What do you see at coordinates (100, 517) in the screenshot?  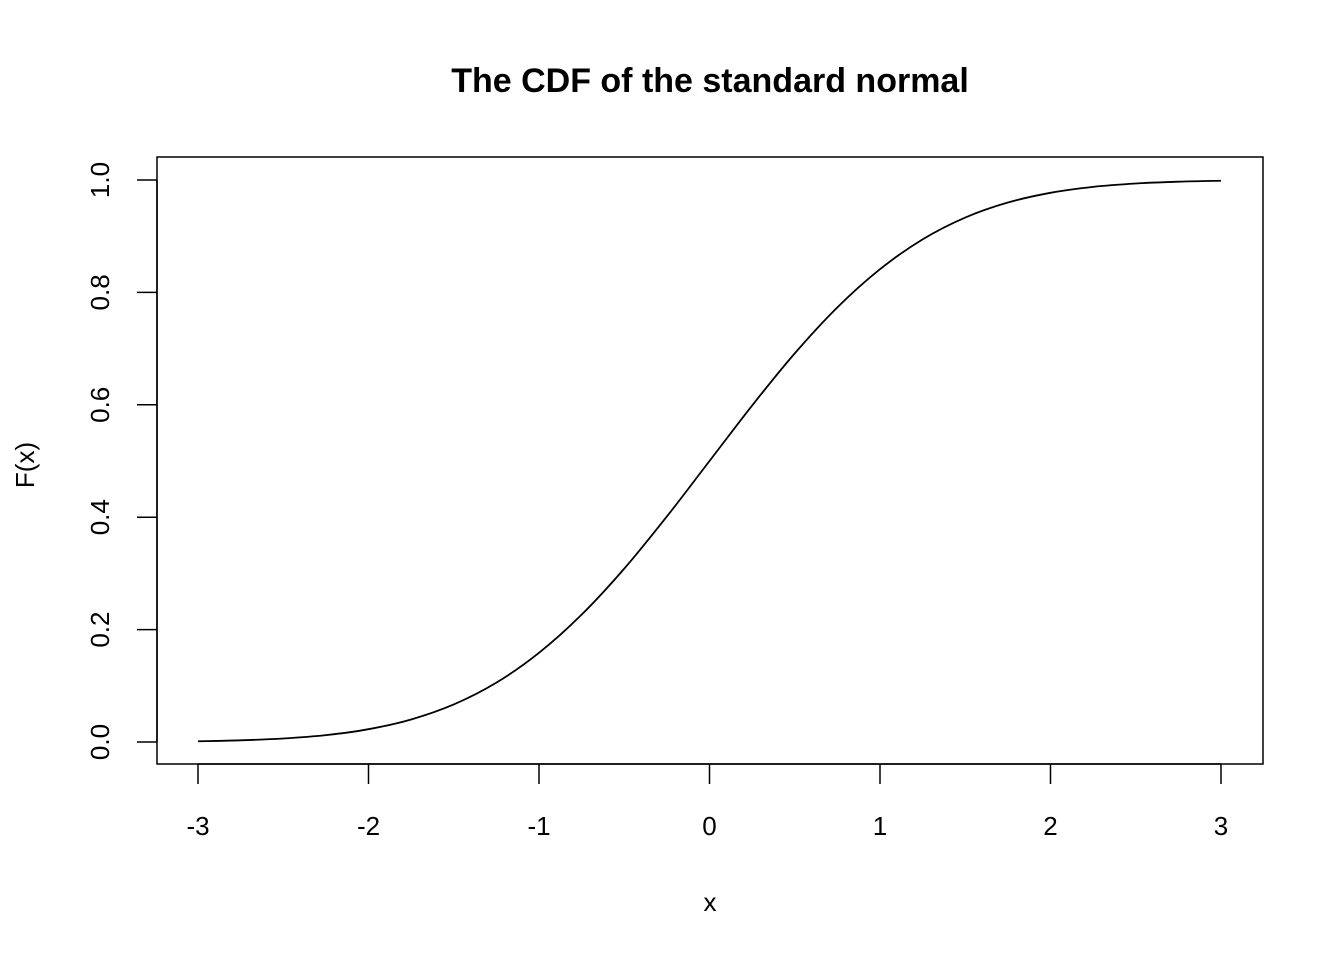 I see `y-tick-label: 0.4` at bounding box center [100, 517].